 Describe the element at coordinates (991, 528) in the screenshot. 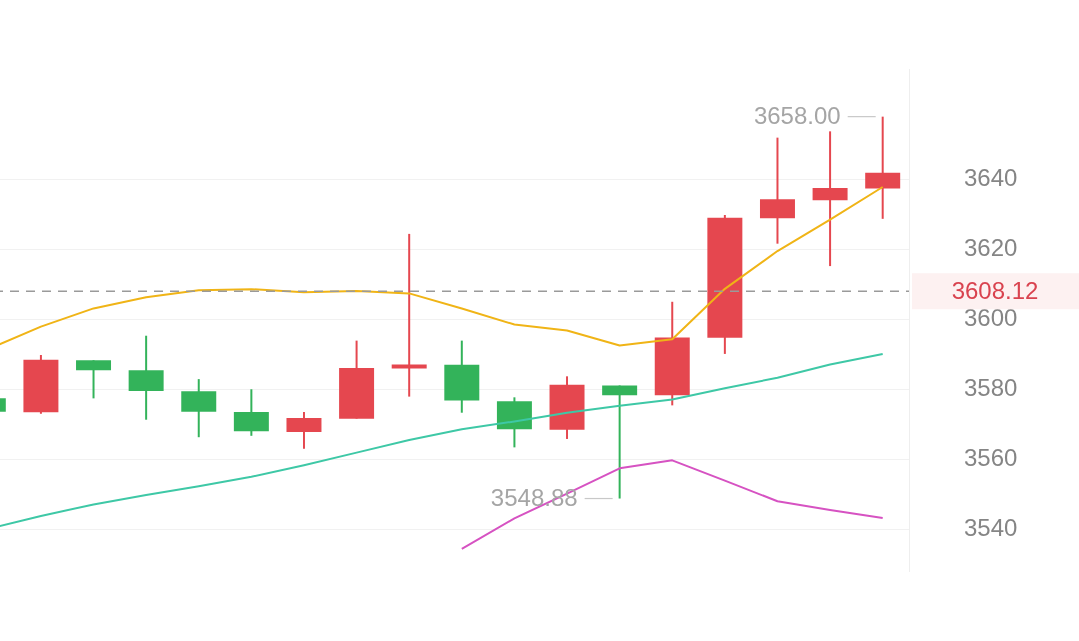

I see `y-tick-label: 3540` at that location.